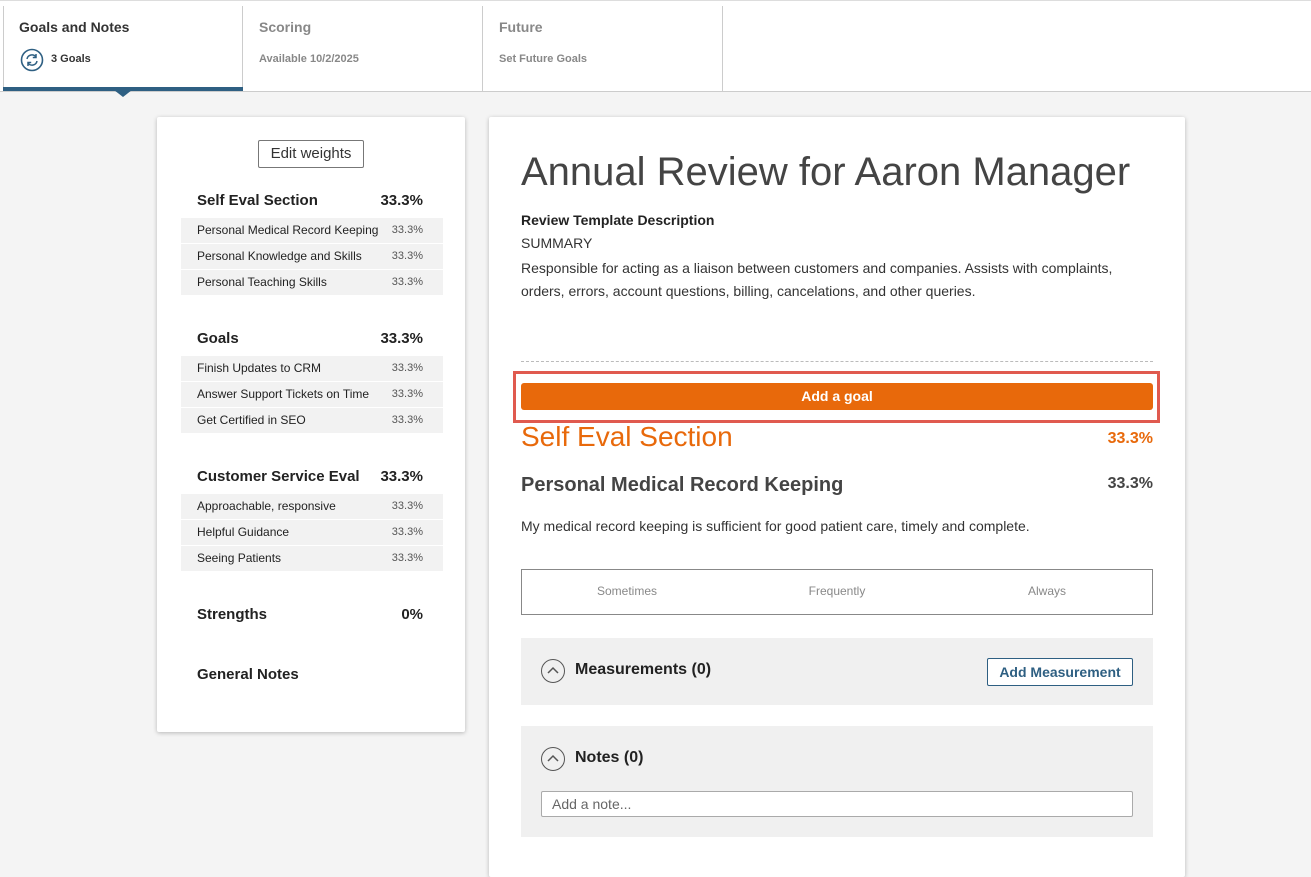 The image size is (1311, 877). What do you see at coordinates (1060, 672) in the screenshot?
I see `add-measurement-button: Add Measurement` at bounding box center [1060, 672].